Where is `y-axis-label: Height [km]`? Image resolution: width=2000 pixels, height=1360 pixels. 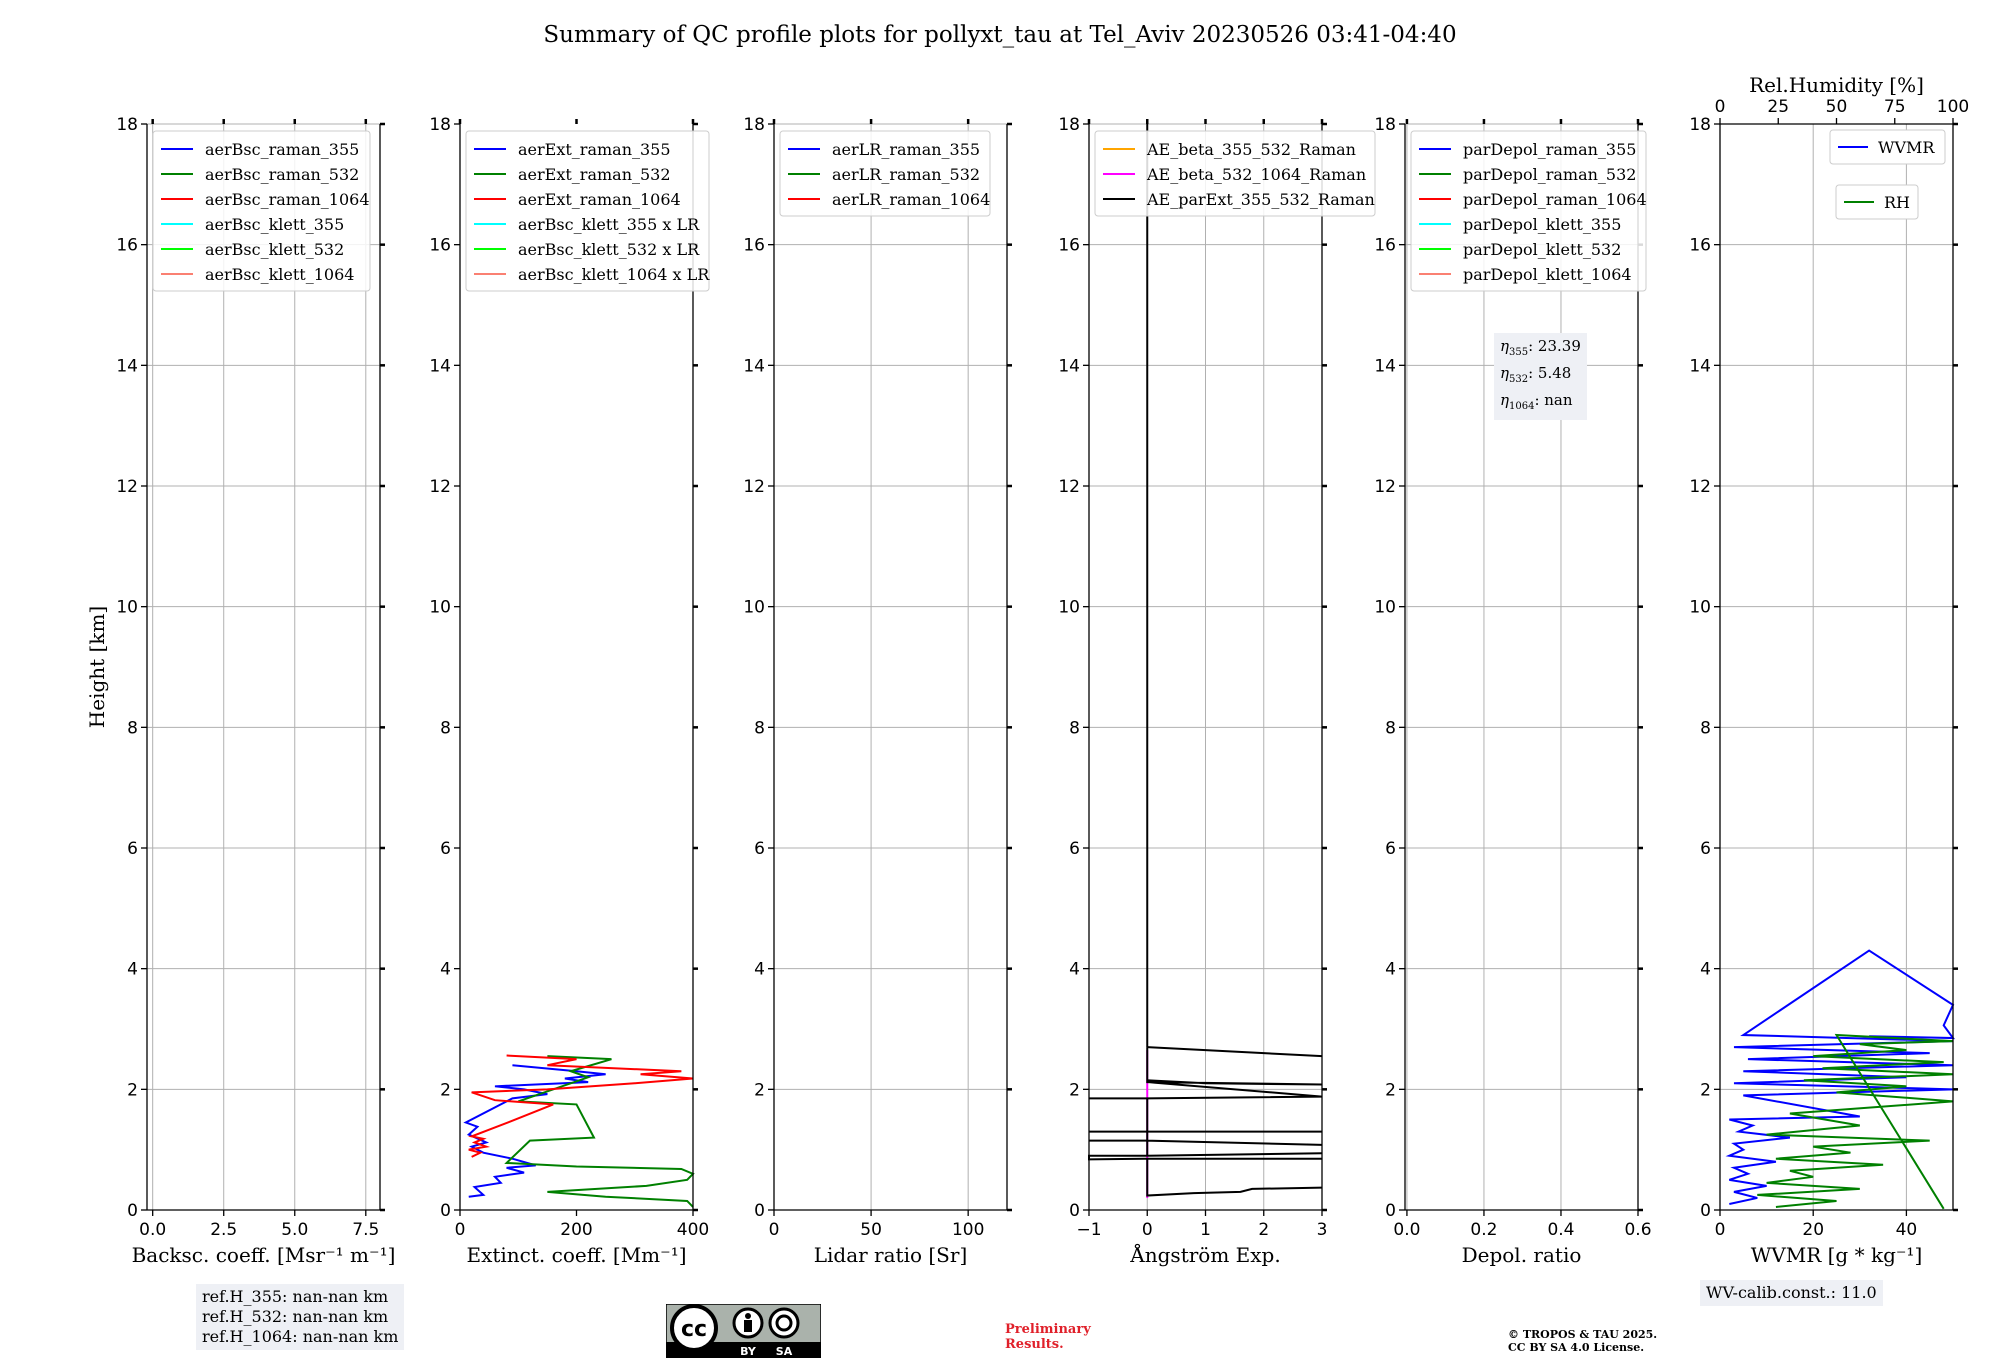
y-axis-label: Height [km] is located at coordinates (97, 667).